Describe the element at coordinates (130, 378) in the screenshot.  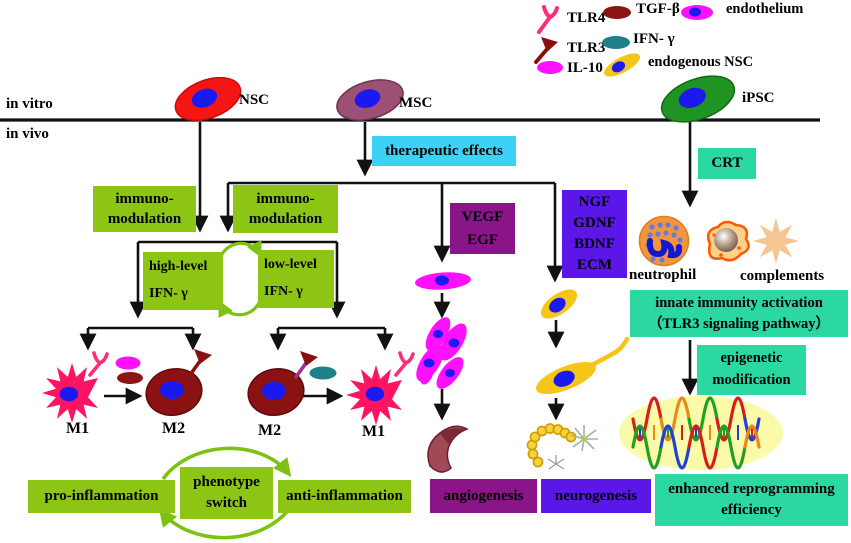
I see `tgf-beta-icon-left` at that location.